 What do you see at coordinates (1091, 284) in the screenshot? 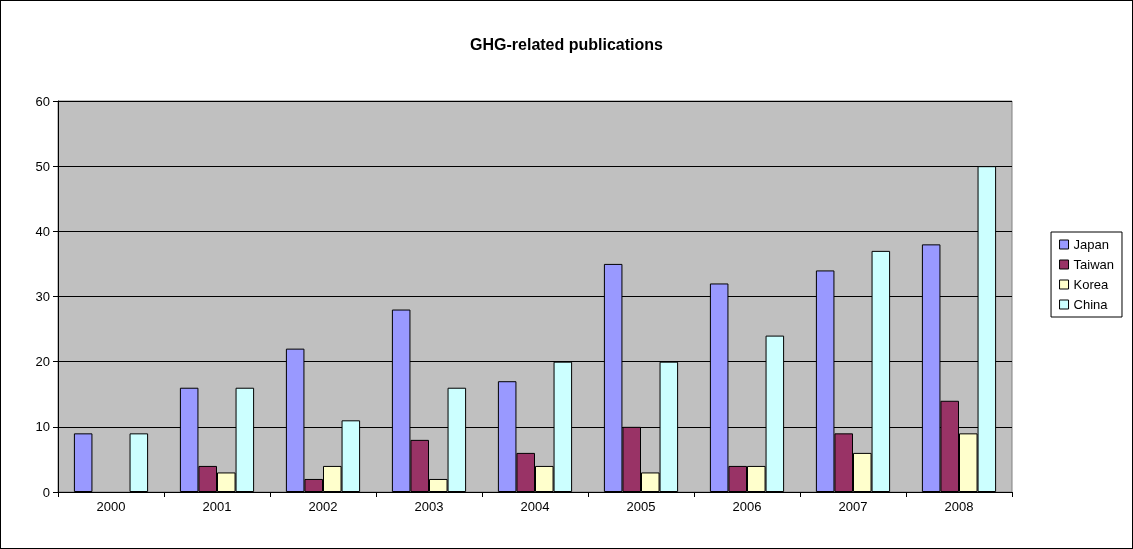
I see `legend-label: Korea` at bounding box center [1091, 284].